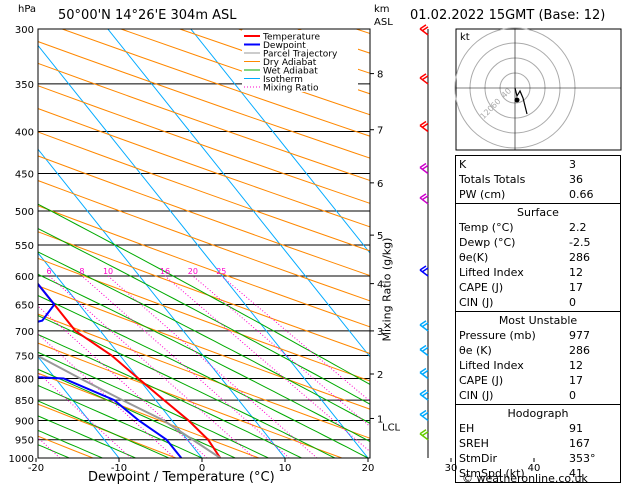 The height and width of the screenshot is (486, 629). What do you see at coordinates (368, 468) in the screenshot?
I see `x-tick-label: 20` at bounding box center [368, 468].